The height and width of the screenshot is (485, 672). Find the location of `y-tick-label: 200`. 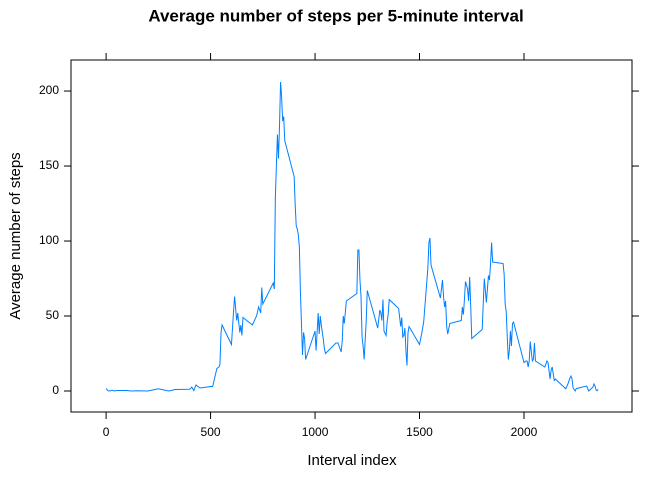

y-tick-label: 200 is located at coordinates (49, 90).